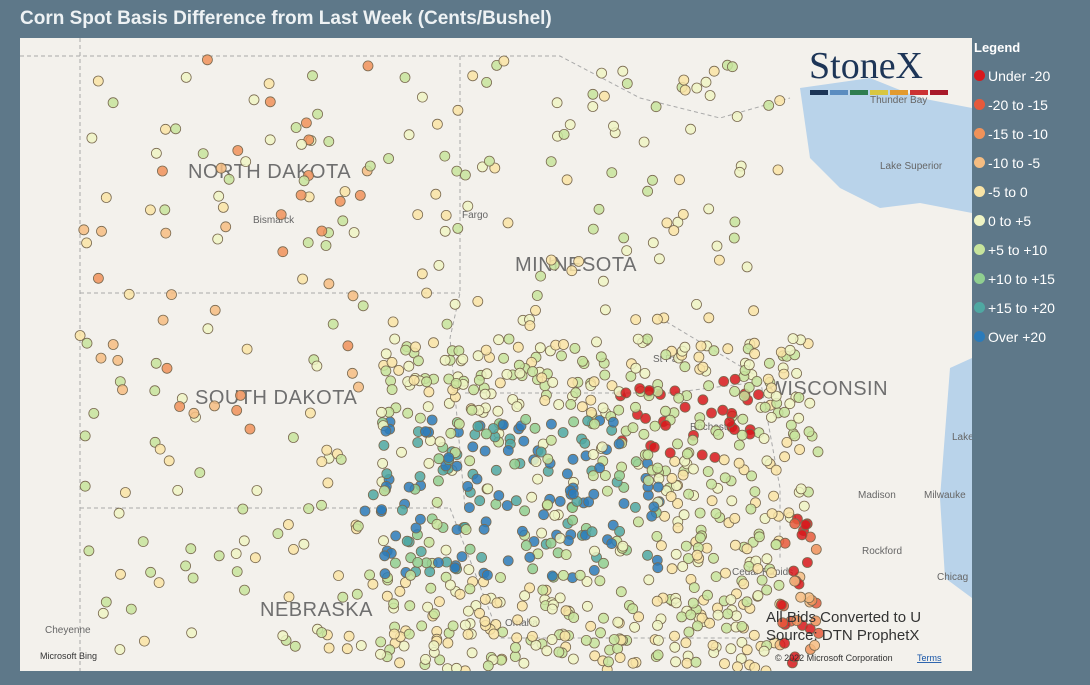 The image size is (1090, 685). Describe the element at coordinates (886, 145) in the screenshot. I see `lake-superior` at that location.